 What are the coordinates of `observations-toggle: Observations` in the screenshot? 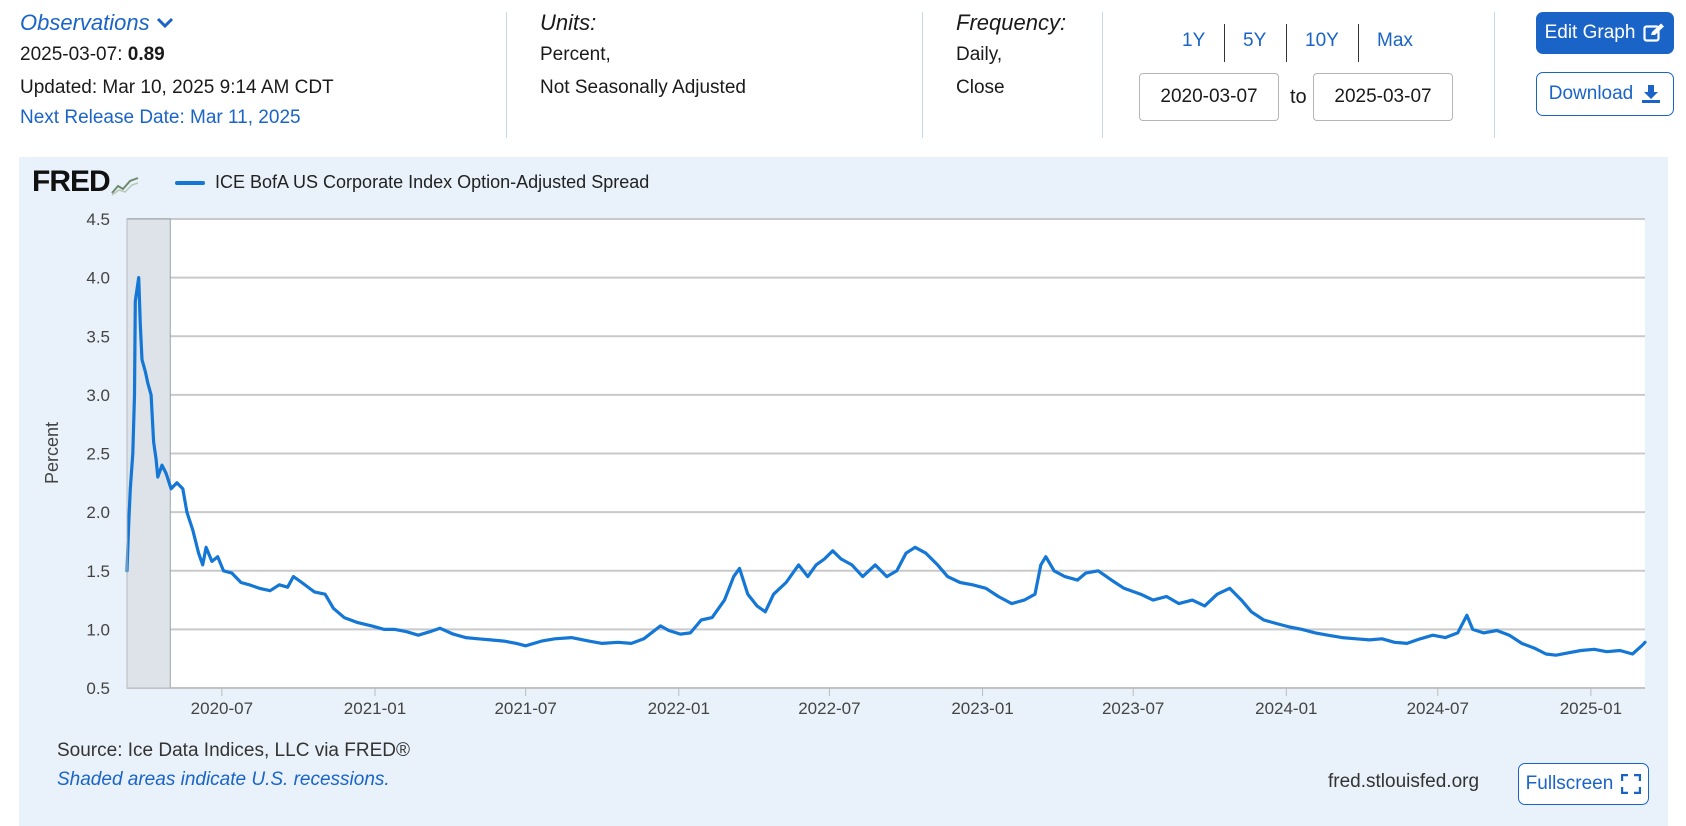 It's located at (97, 23).